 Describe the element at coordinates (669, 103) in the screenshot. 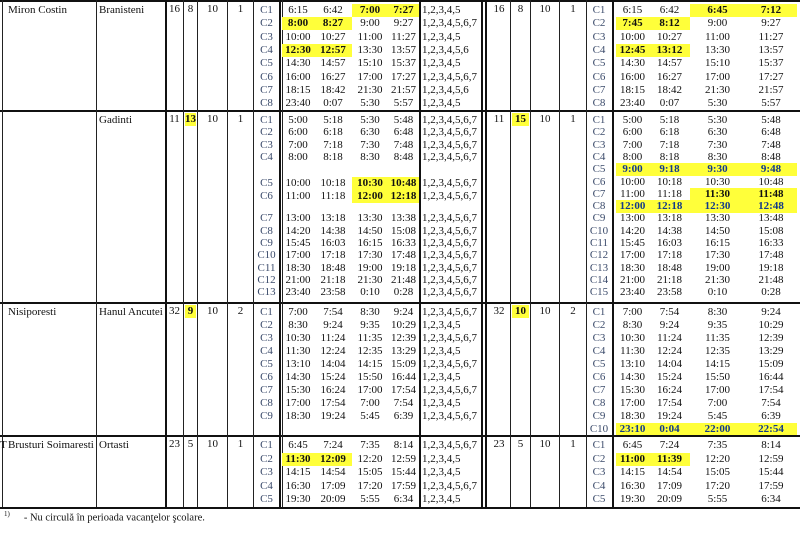

I see `departure-time: 0:07` at that location.